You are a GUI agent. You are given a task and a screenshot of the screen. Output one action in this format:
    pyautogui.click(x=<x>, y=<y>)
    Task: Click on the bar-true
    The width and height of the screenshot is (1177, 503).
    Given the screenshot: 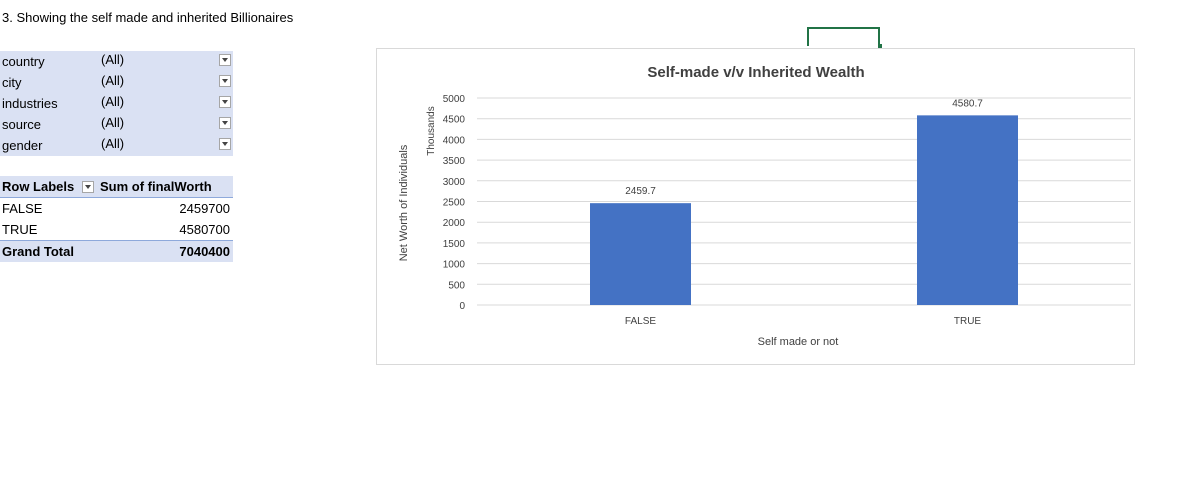 What is the action you would take?
    pyautogui.click(x=967, y=210)
    